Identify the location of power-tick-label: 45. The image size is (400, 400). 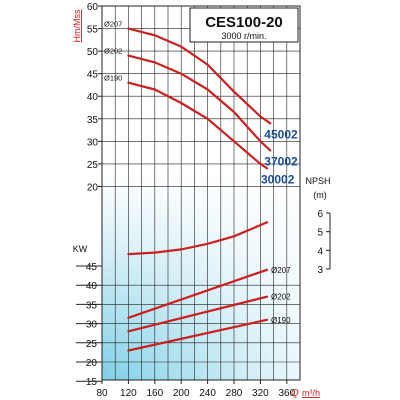
(92, 267).